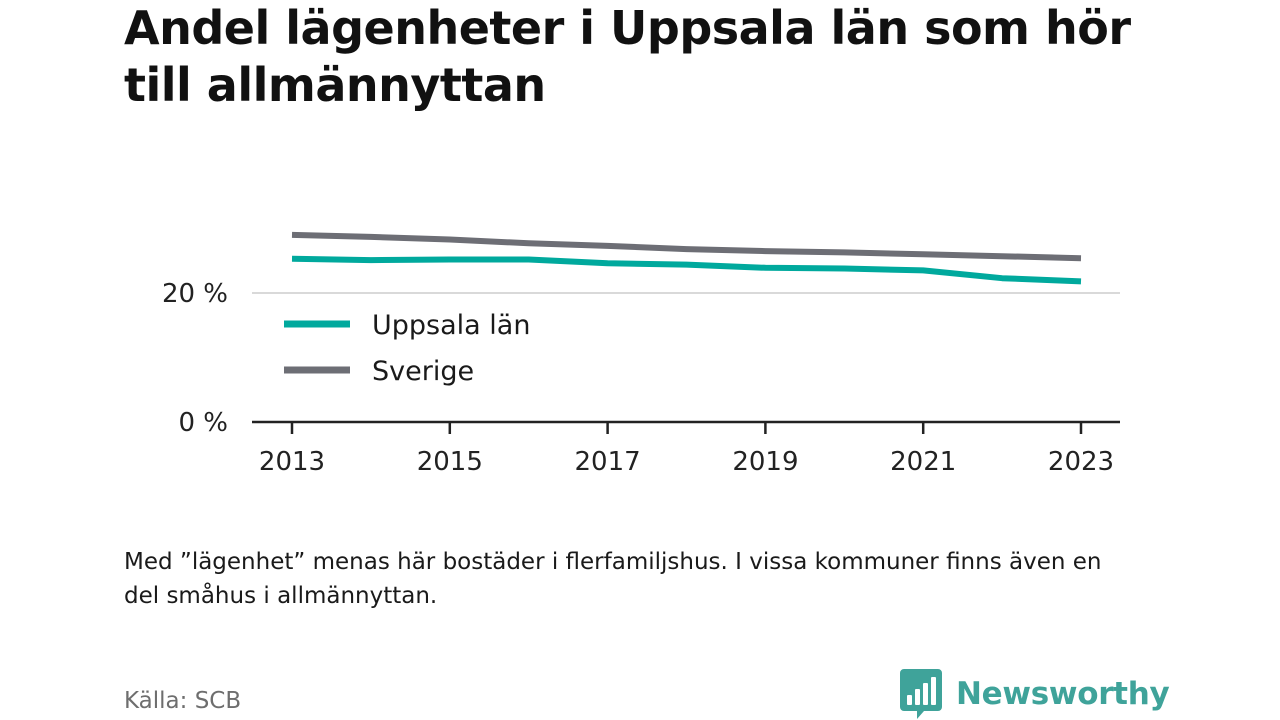 The image size is (1280, 720). What do you see at coordinates (203, 423) in the screenshot?
I see `y-tick-label: 0 %` at bounding box center [203, 423].